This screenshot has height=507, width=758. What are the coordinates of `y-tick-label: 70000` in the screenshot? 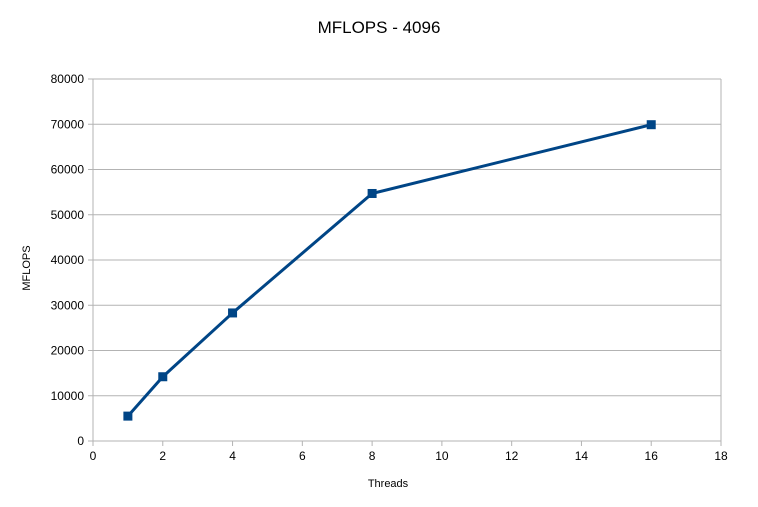 It's located at (68, 124).